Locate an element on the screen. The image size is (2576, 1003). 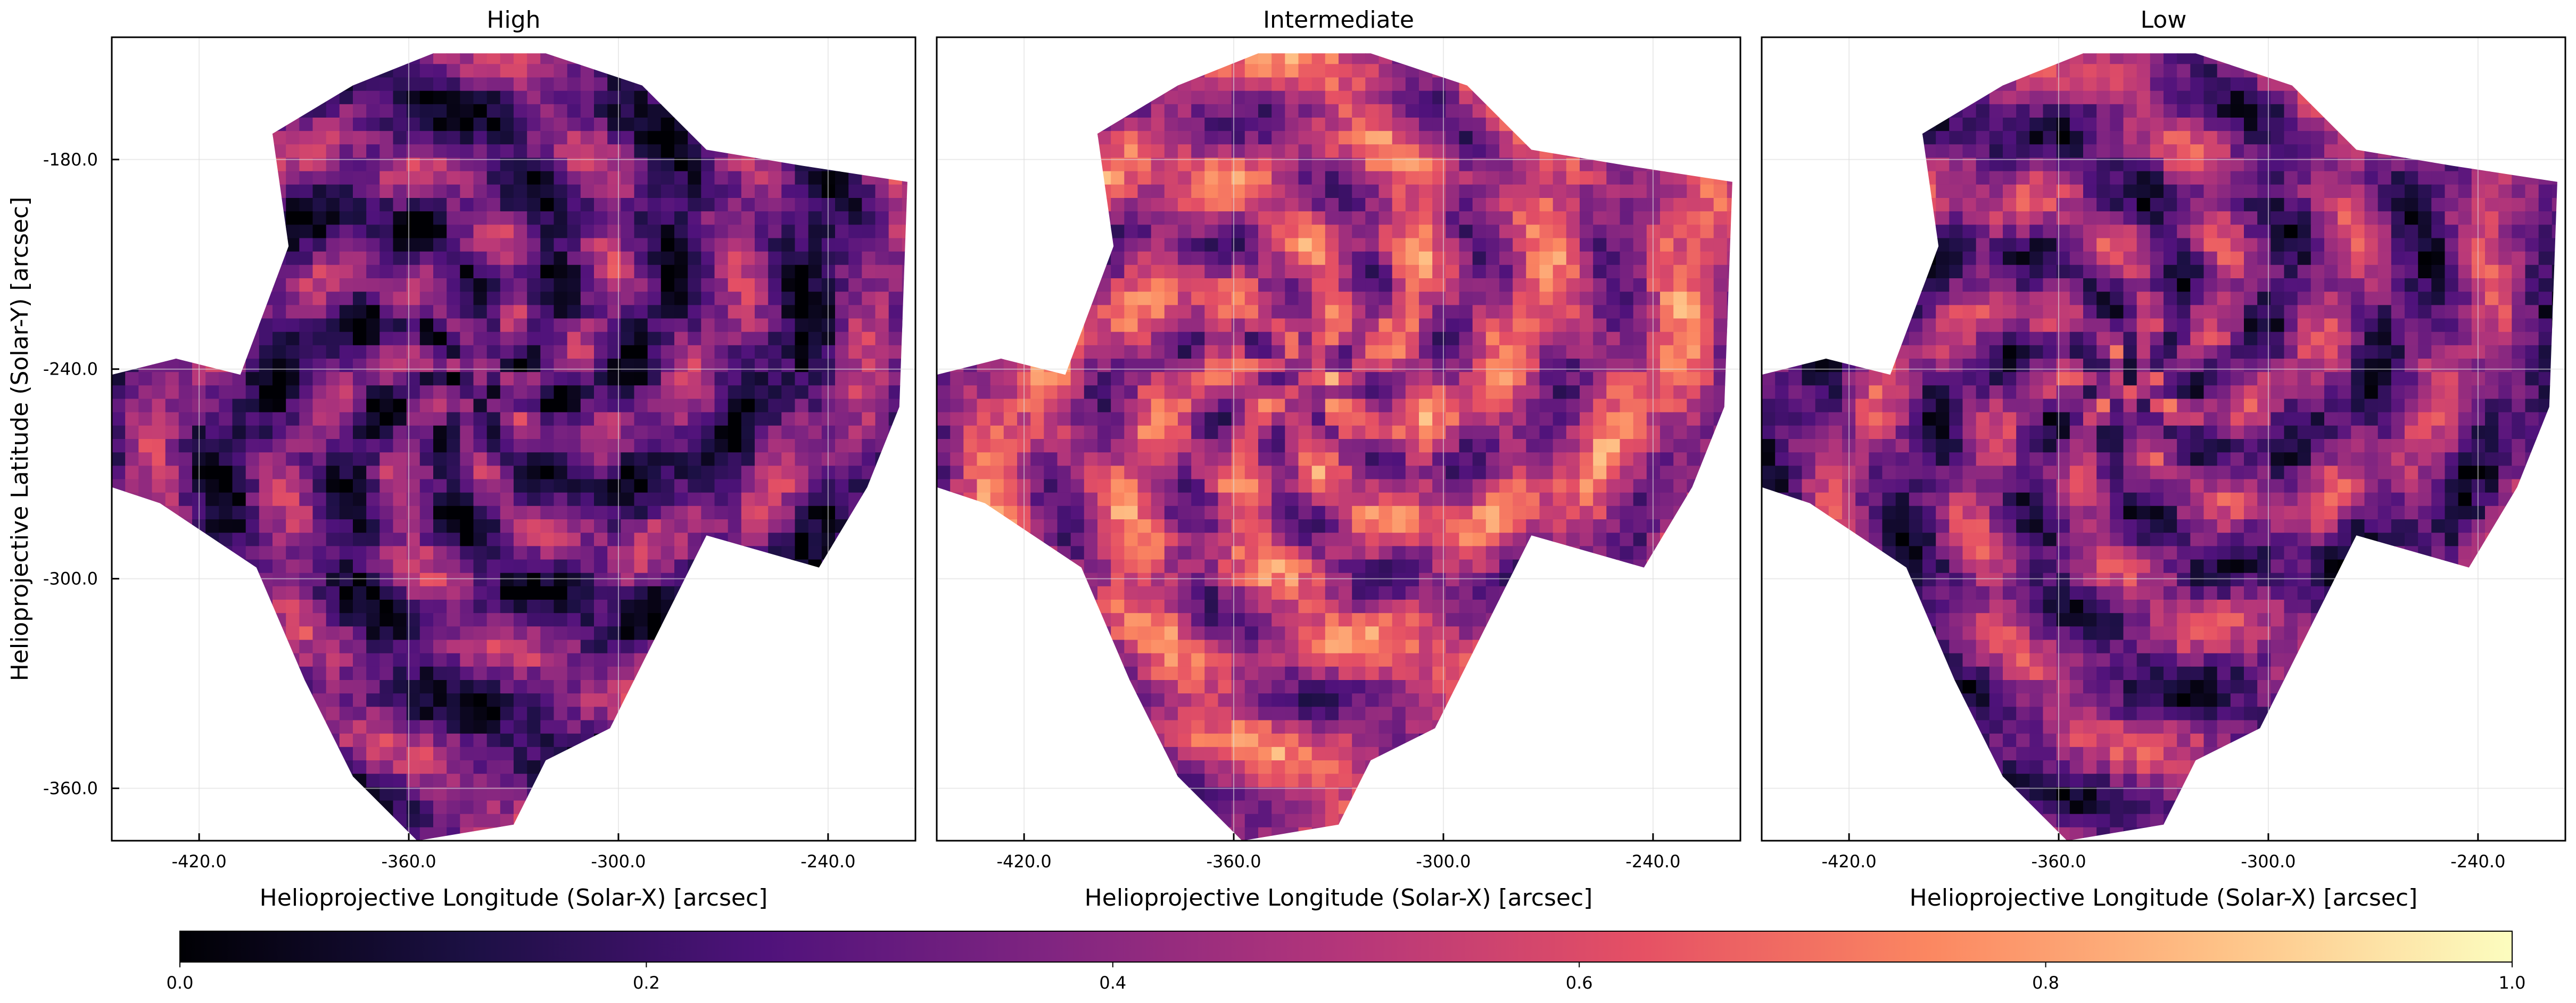
y-tick-label: -240.0 is located at coordinates (70, 369).